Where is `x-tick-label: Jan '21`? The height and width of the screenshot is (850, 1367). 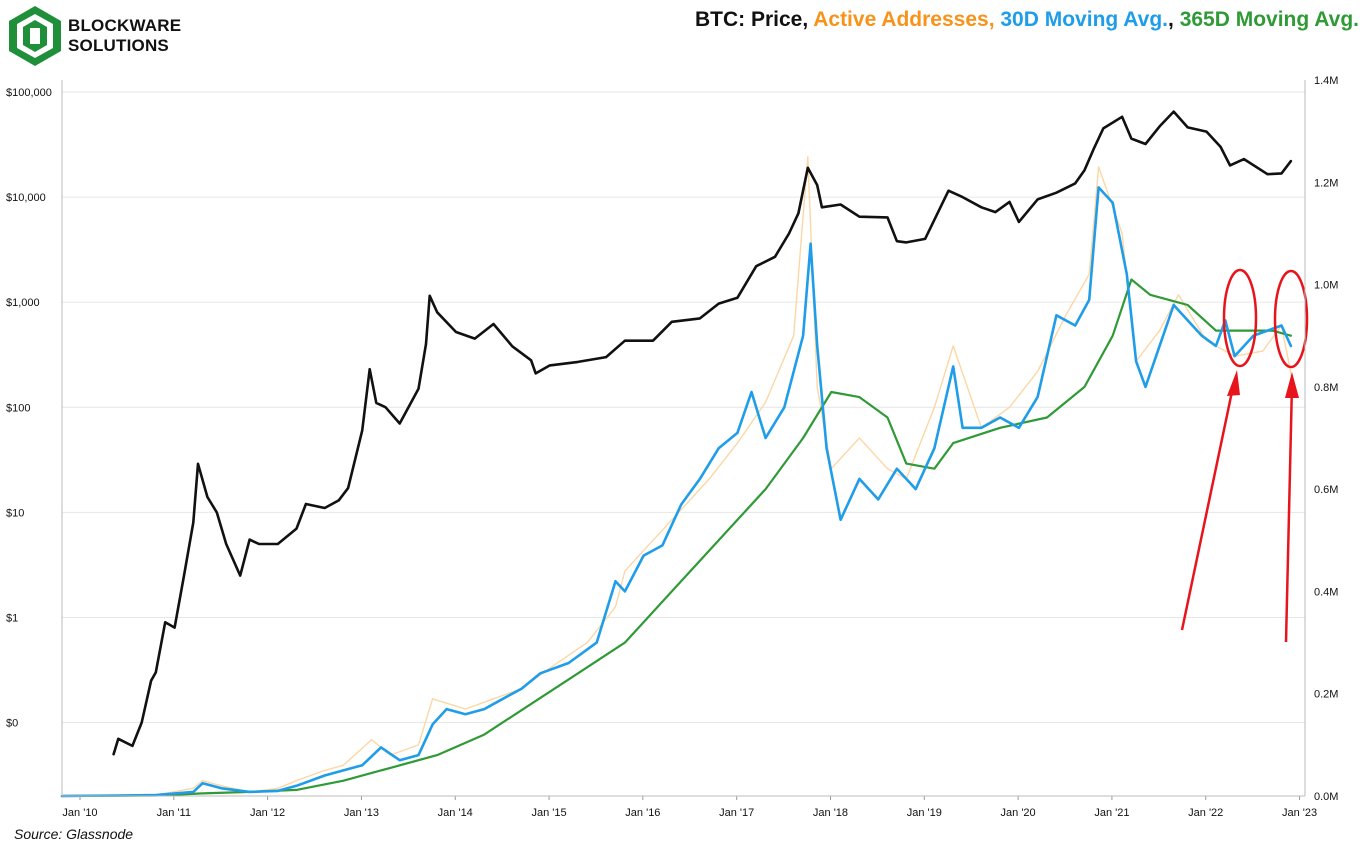
x-tick-label: Jan '21 is located at coordinates (1111, 813).